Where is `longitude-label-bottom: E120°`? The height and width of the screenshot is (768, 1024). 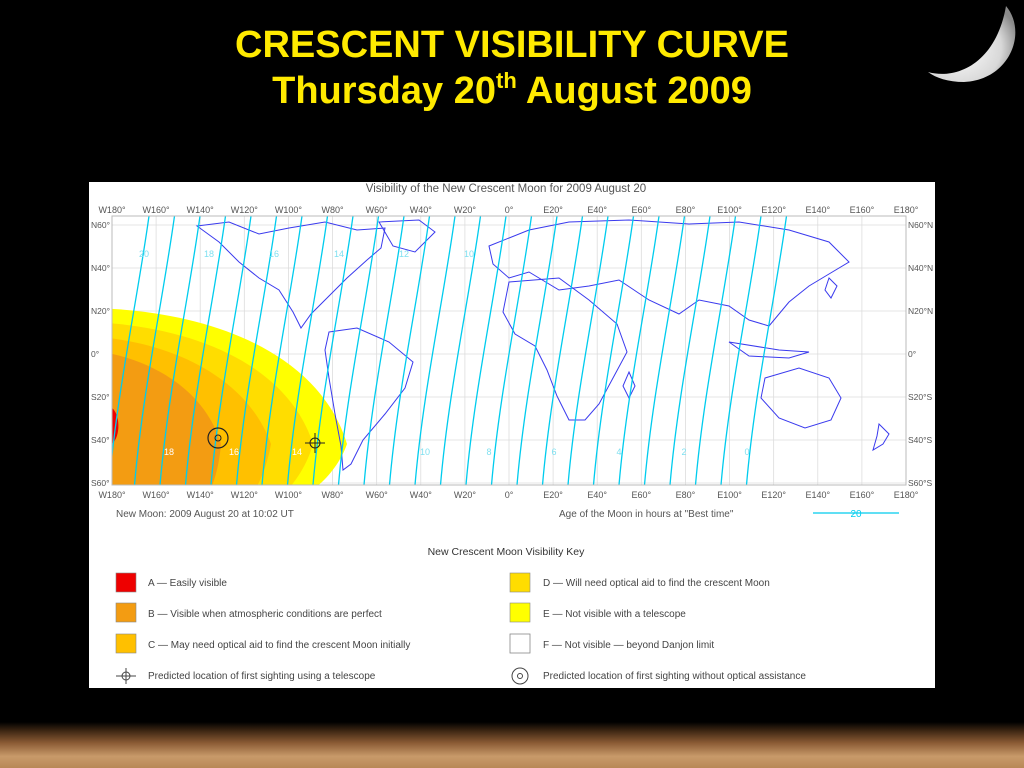 longitude-label-bottom: E120° is located at coordinates (773, 495).